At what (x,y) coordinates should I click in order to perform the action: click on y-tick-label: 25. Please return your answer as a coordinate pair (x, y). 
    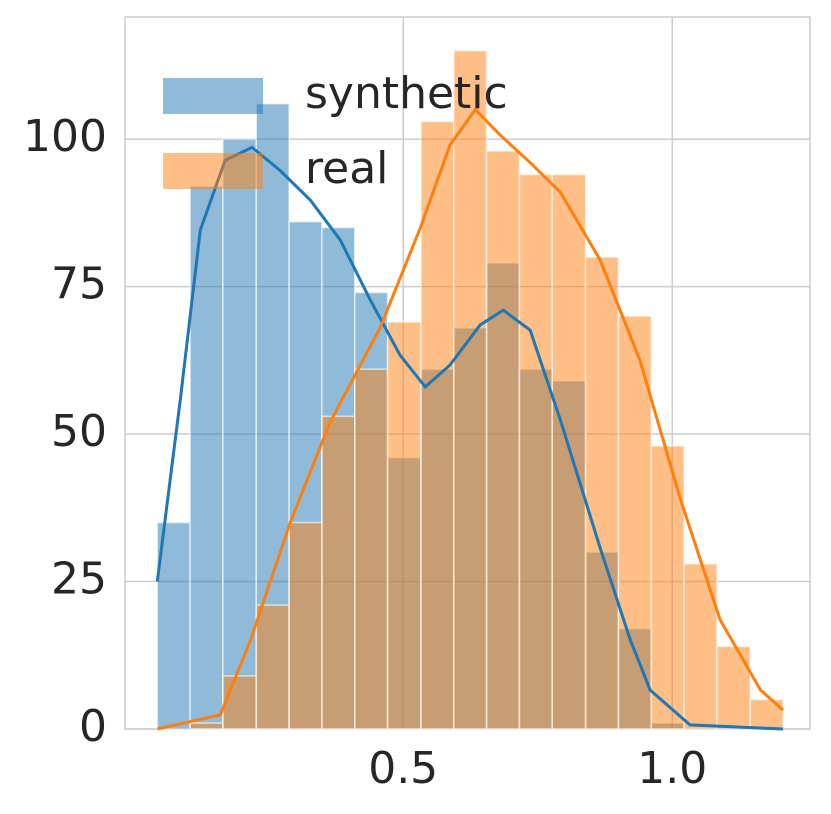
    Looking at the image, I should click on (79, 579).